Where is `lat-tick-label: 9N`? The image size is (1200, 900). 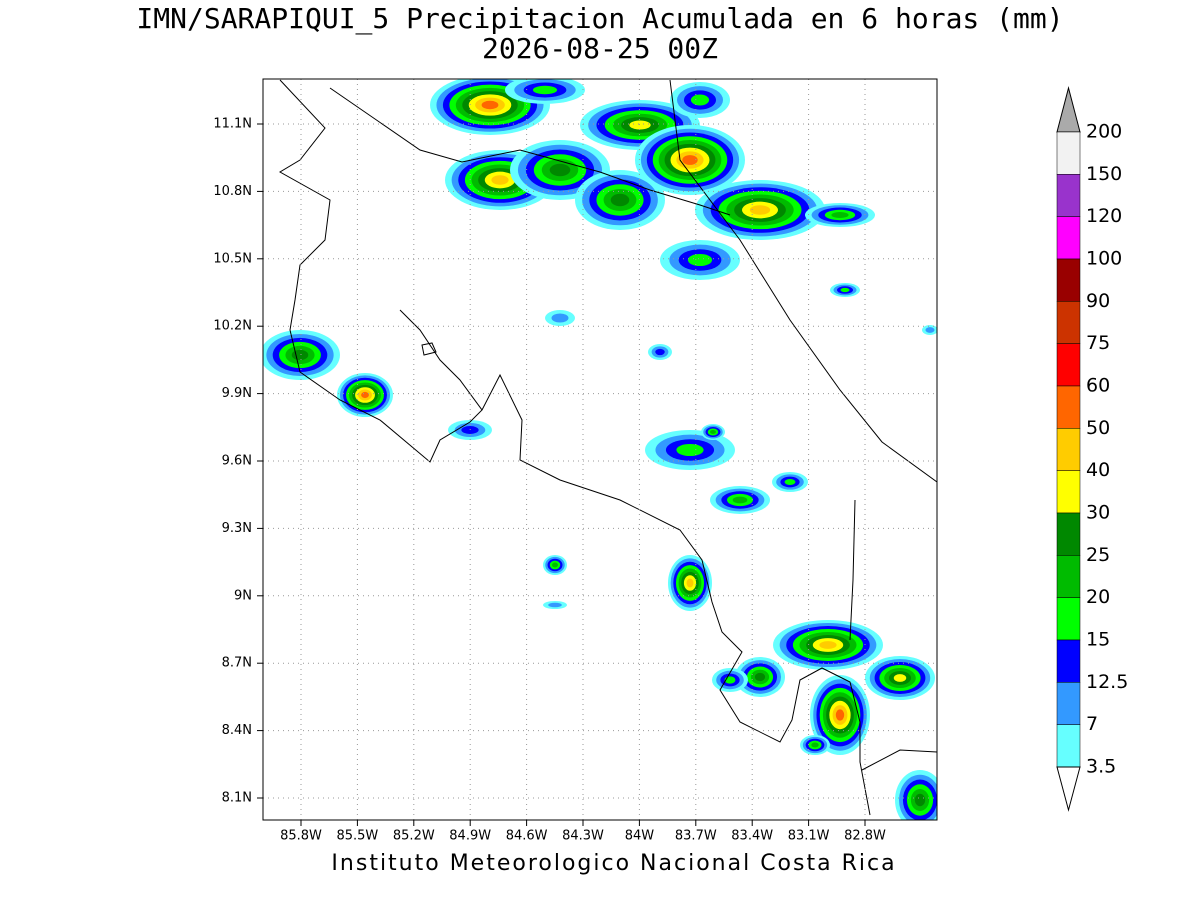 lat-tick-label: 9N is located at coordinates (243, 595).